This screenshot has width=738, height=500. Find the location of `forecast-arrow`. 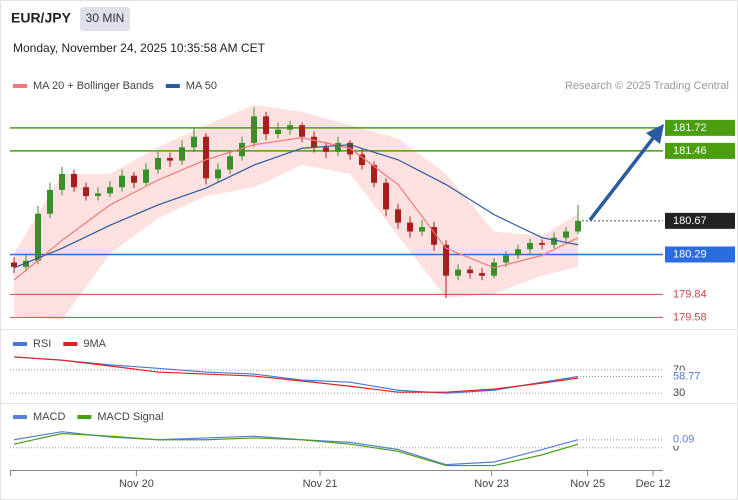

forecast-arrow is located at coordinates (622, 178).